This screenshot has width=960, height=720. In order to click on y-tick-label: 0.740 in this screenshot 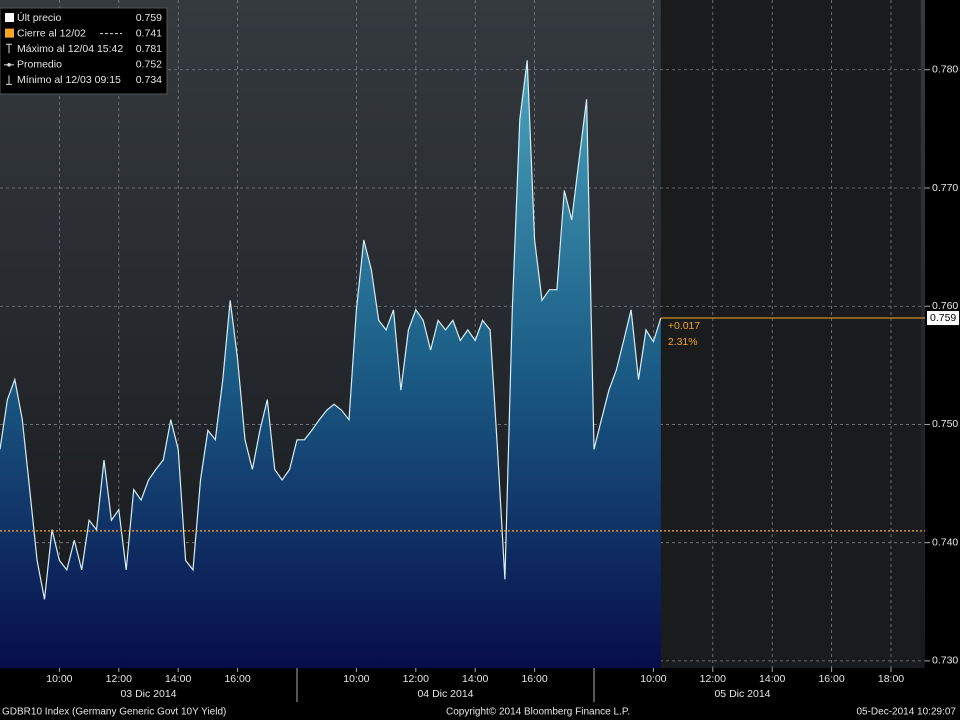, I will do `click(945, 542)`.